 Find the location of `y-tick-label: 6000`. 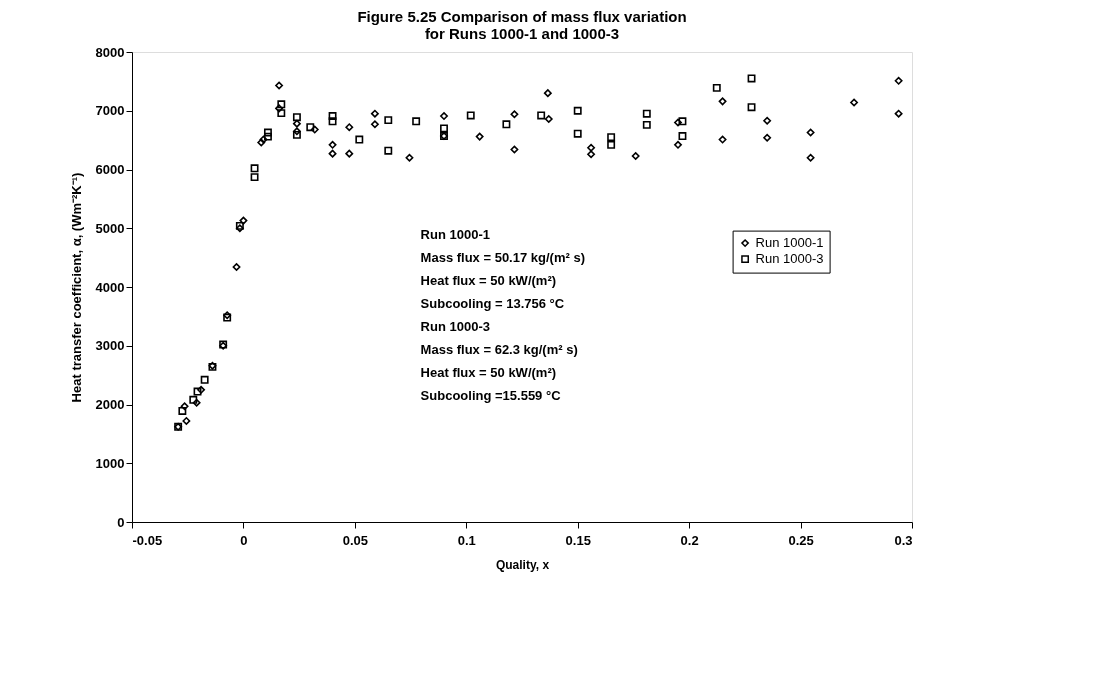

y-tick-label: 6000 is located at coordinates (110, 169).